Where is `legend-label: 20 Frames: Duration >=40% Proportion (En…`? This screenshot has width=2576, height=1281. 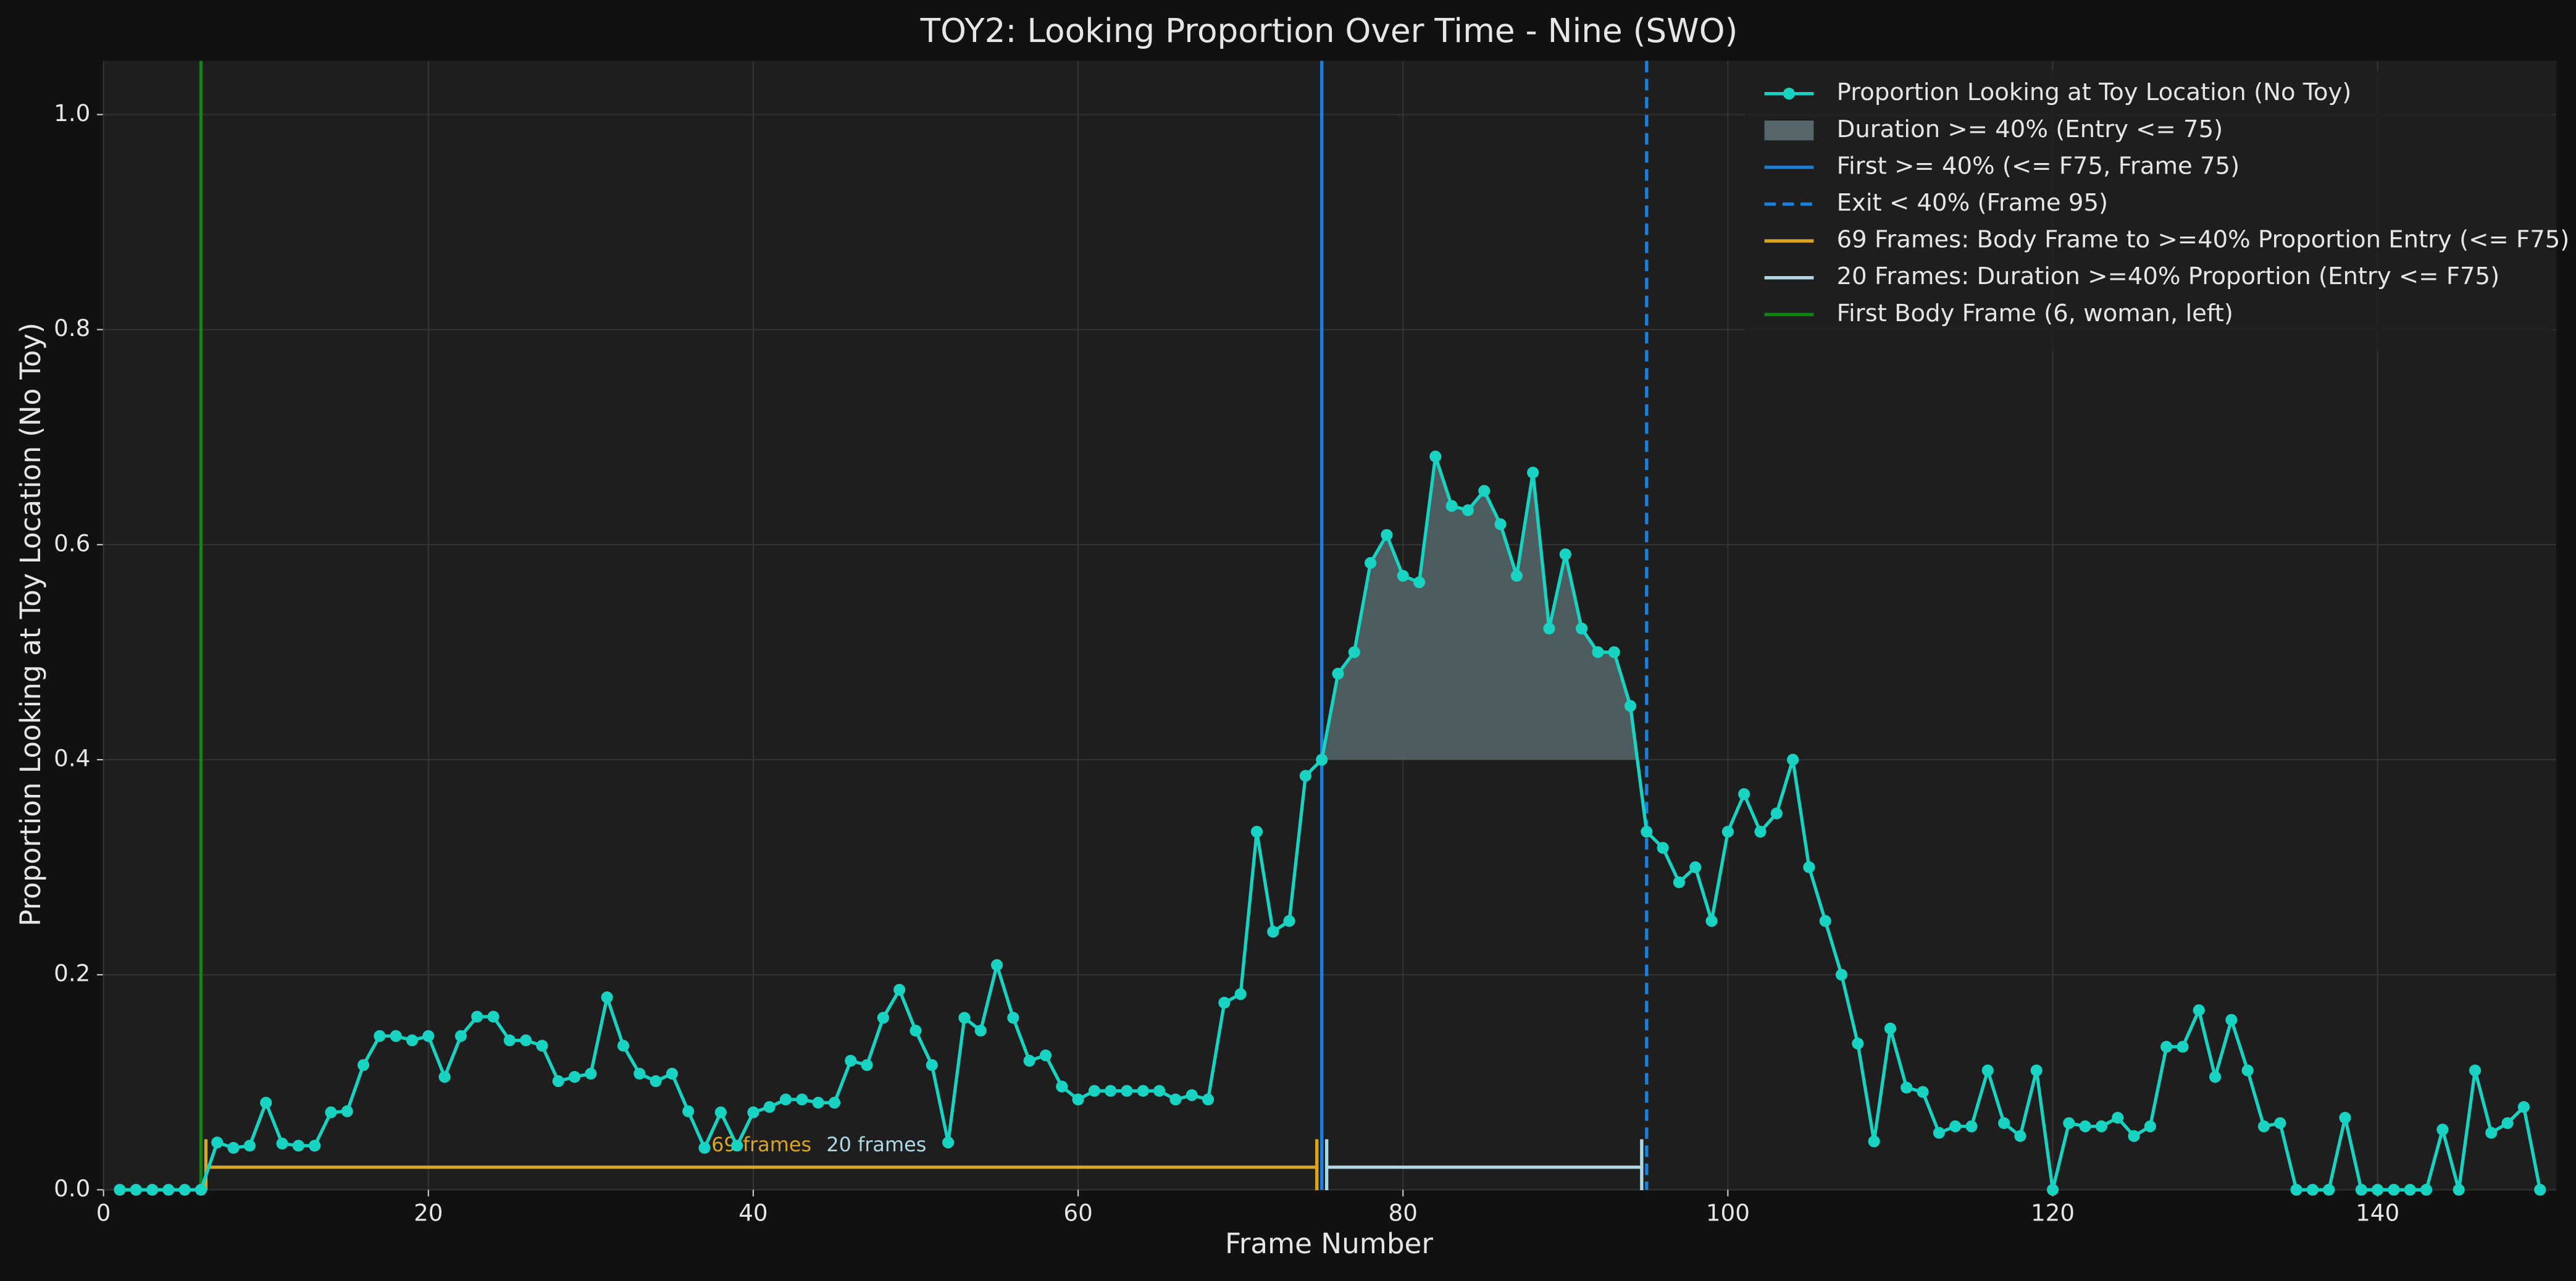
legend-label: 20 Frames: Duration >=40% Proportion (En… is located at coordinates (2168, 276).